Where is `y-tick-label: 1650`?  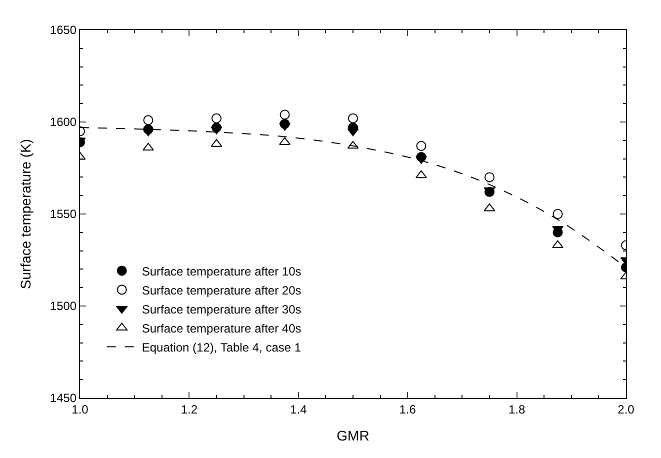 y-tick-label: 1650 is located at coordinates (63, 30).